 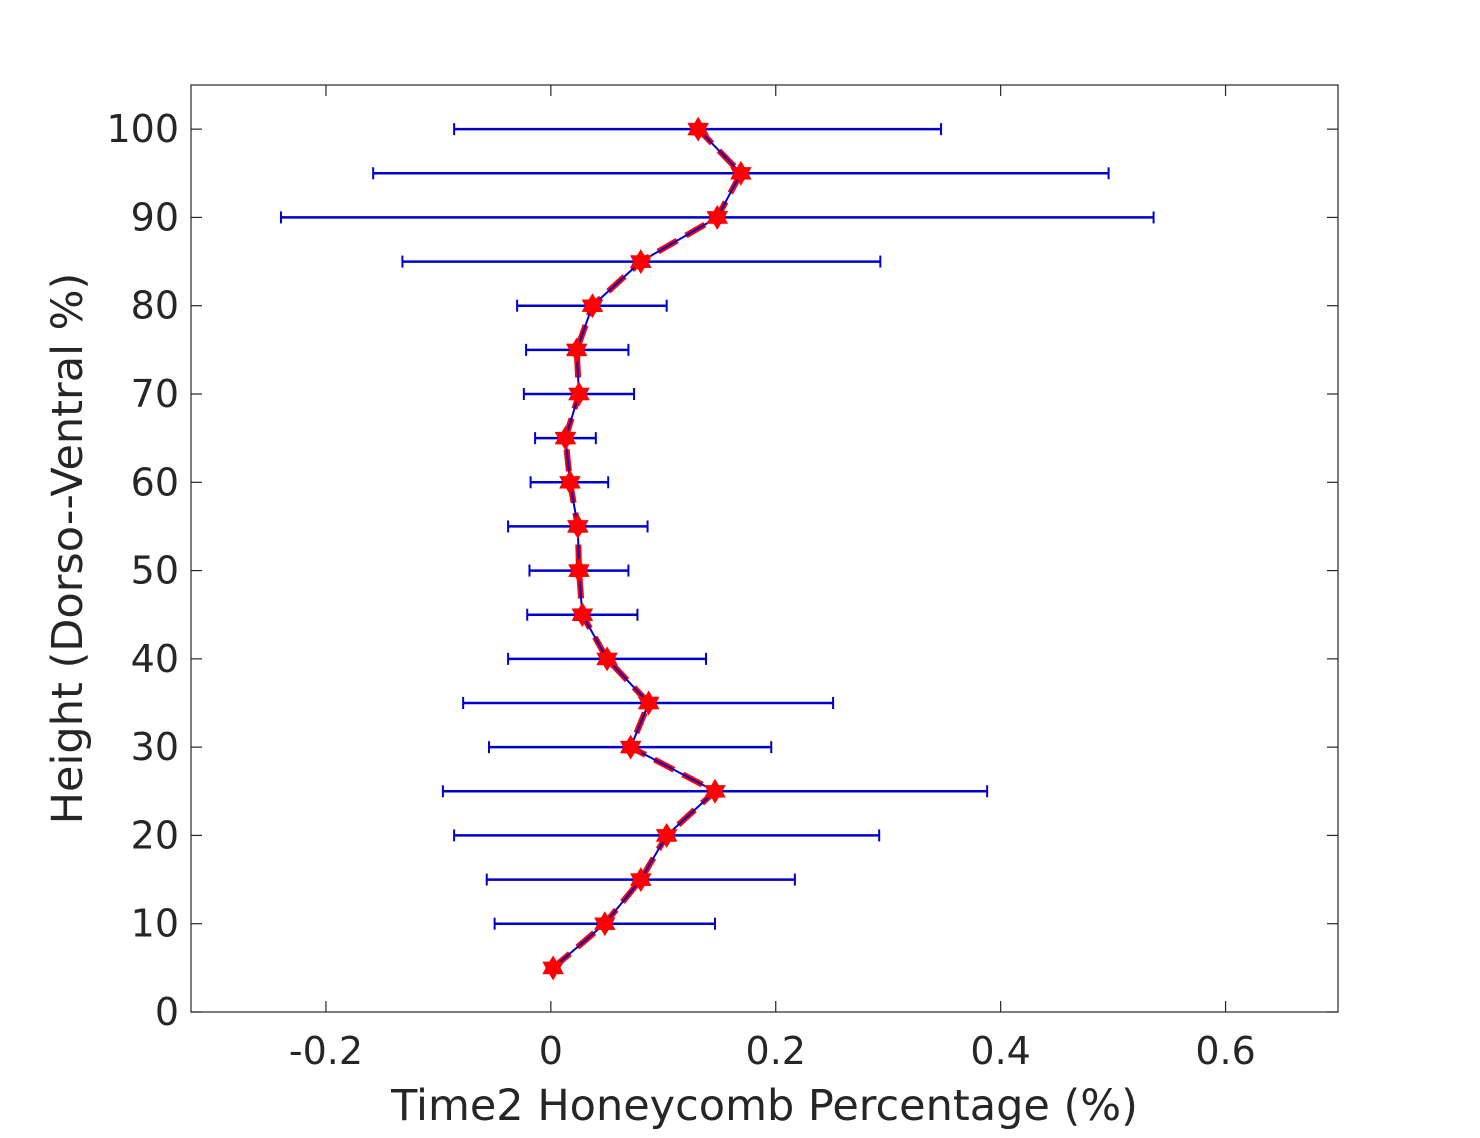 What do you see at coordinates (142, 129) in the screenshot?
I see `y-tick-label: 100` at bounding box center [142, 129].